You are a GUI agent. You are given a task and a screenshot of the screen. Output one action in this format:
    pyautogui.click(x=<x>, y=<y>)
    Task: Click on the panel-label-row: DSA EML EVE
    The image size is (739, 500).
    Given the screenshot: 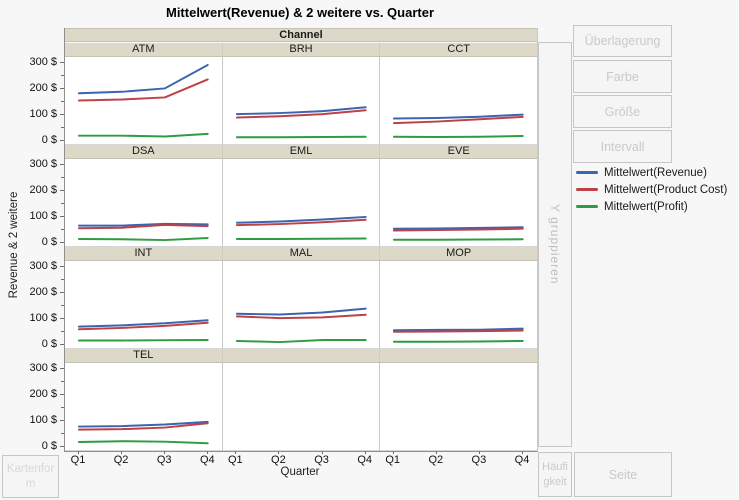 What is the action you would take?
    pyautogui.click(x=301, y=152)
    